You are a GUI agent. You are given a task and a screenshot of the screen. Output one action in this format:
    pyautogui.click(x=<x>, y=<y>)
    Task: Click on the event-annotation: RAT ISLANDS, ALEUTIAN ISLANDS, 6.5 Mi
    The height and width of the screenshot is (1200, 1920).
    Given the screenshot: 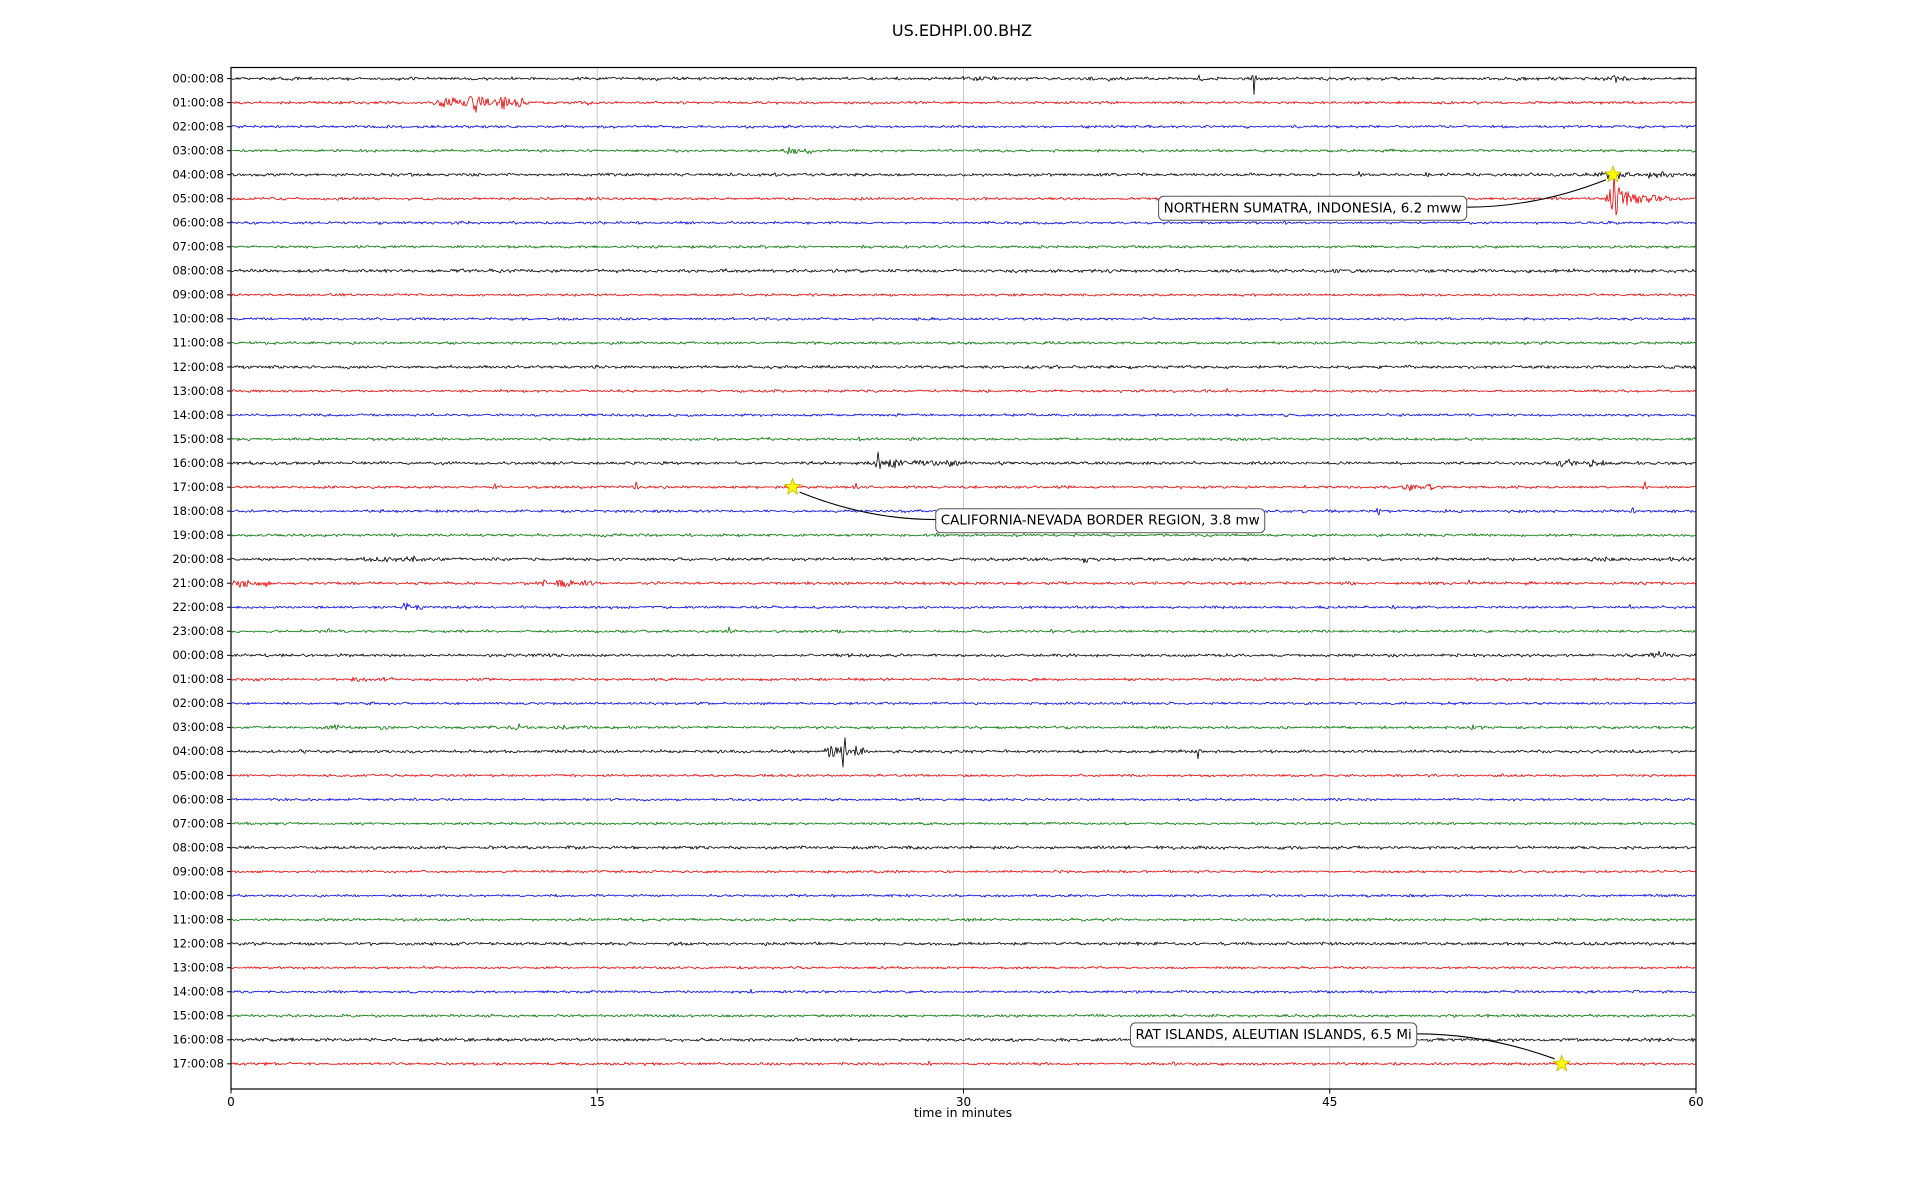 What is the action you would take?
    pyautogui.click(x=1350, y=1047)
    